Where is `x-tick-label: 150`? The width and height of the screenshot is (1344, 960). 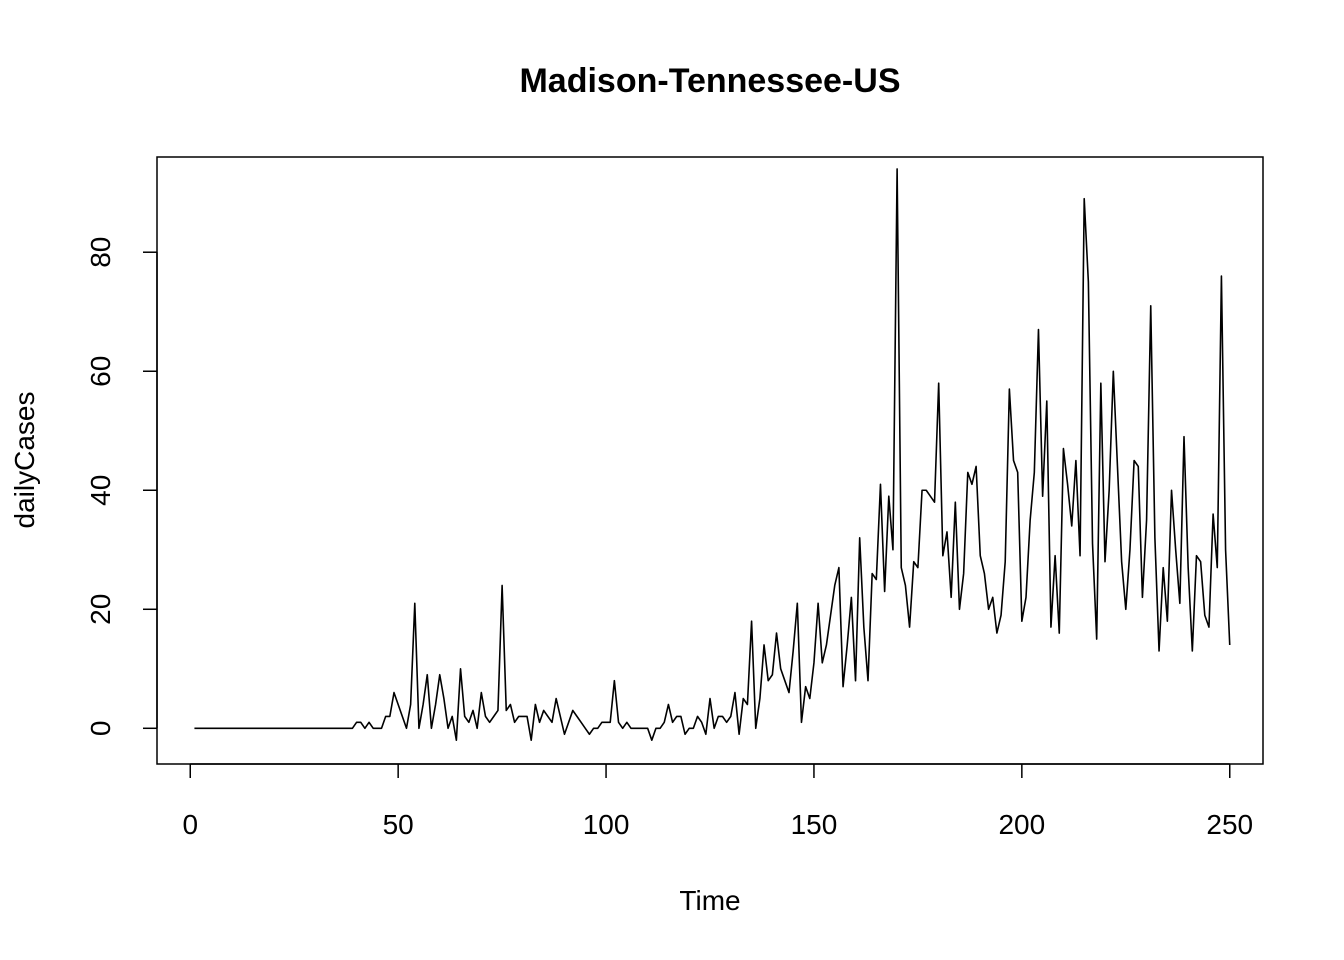 x-tick-label: 150 is located at coordinates (814, 824).